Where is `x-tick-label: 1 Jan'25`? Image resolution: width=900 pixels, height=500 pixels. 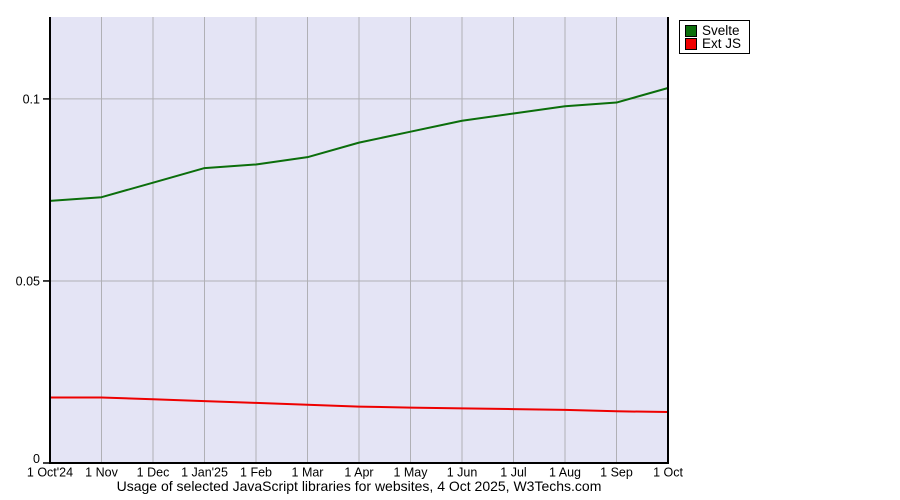
x-tick-label: 1 Jan'25 is located at coordinates (204, 473).